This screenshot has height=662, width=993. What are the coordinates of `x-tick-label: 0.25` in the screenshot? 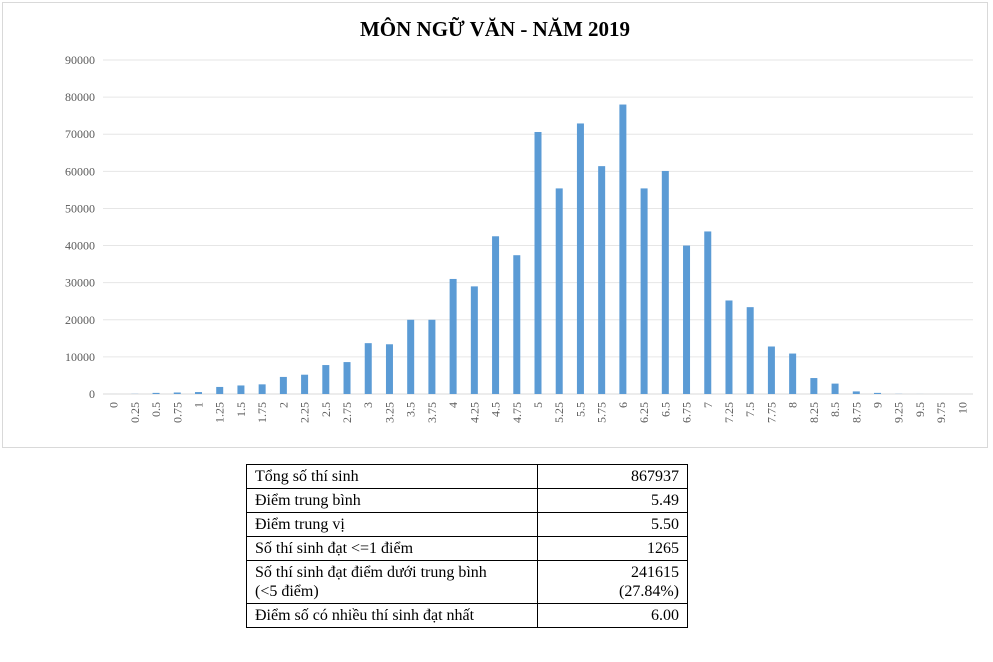 It's located at (135, 412).